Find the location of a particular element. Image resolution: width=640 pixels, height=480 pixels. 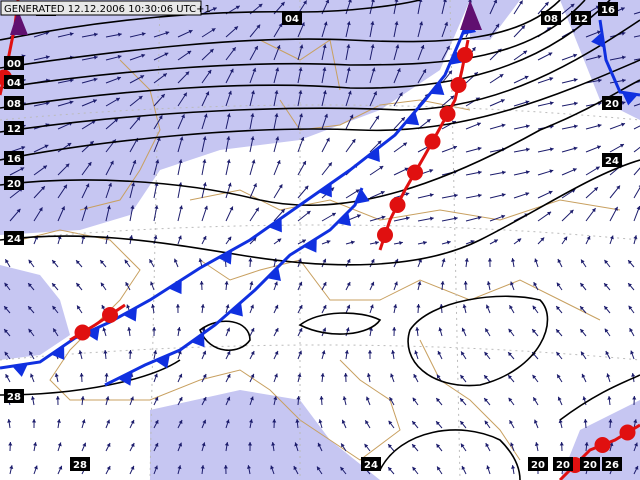

occlusion is located at coordinates (19, 22).